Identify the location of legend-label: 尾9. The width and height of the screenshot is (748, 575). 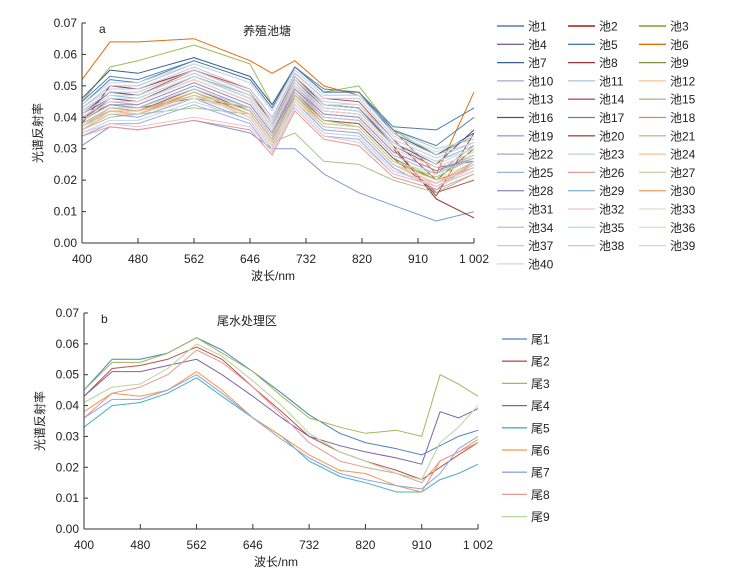
(540, 517).